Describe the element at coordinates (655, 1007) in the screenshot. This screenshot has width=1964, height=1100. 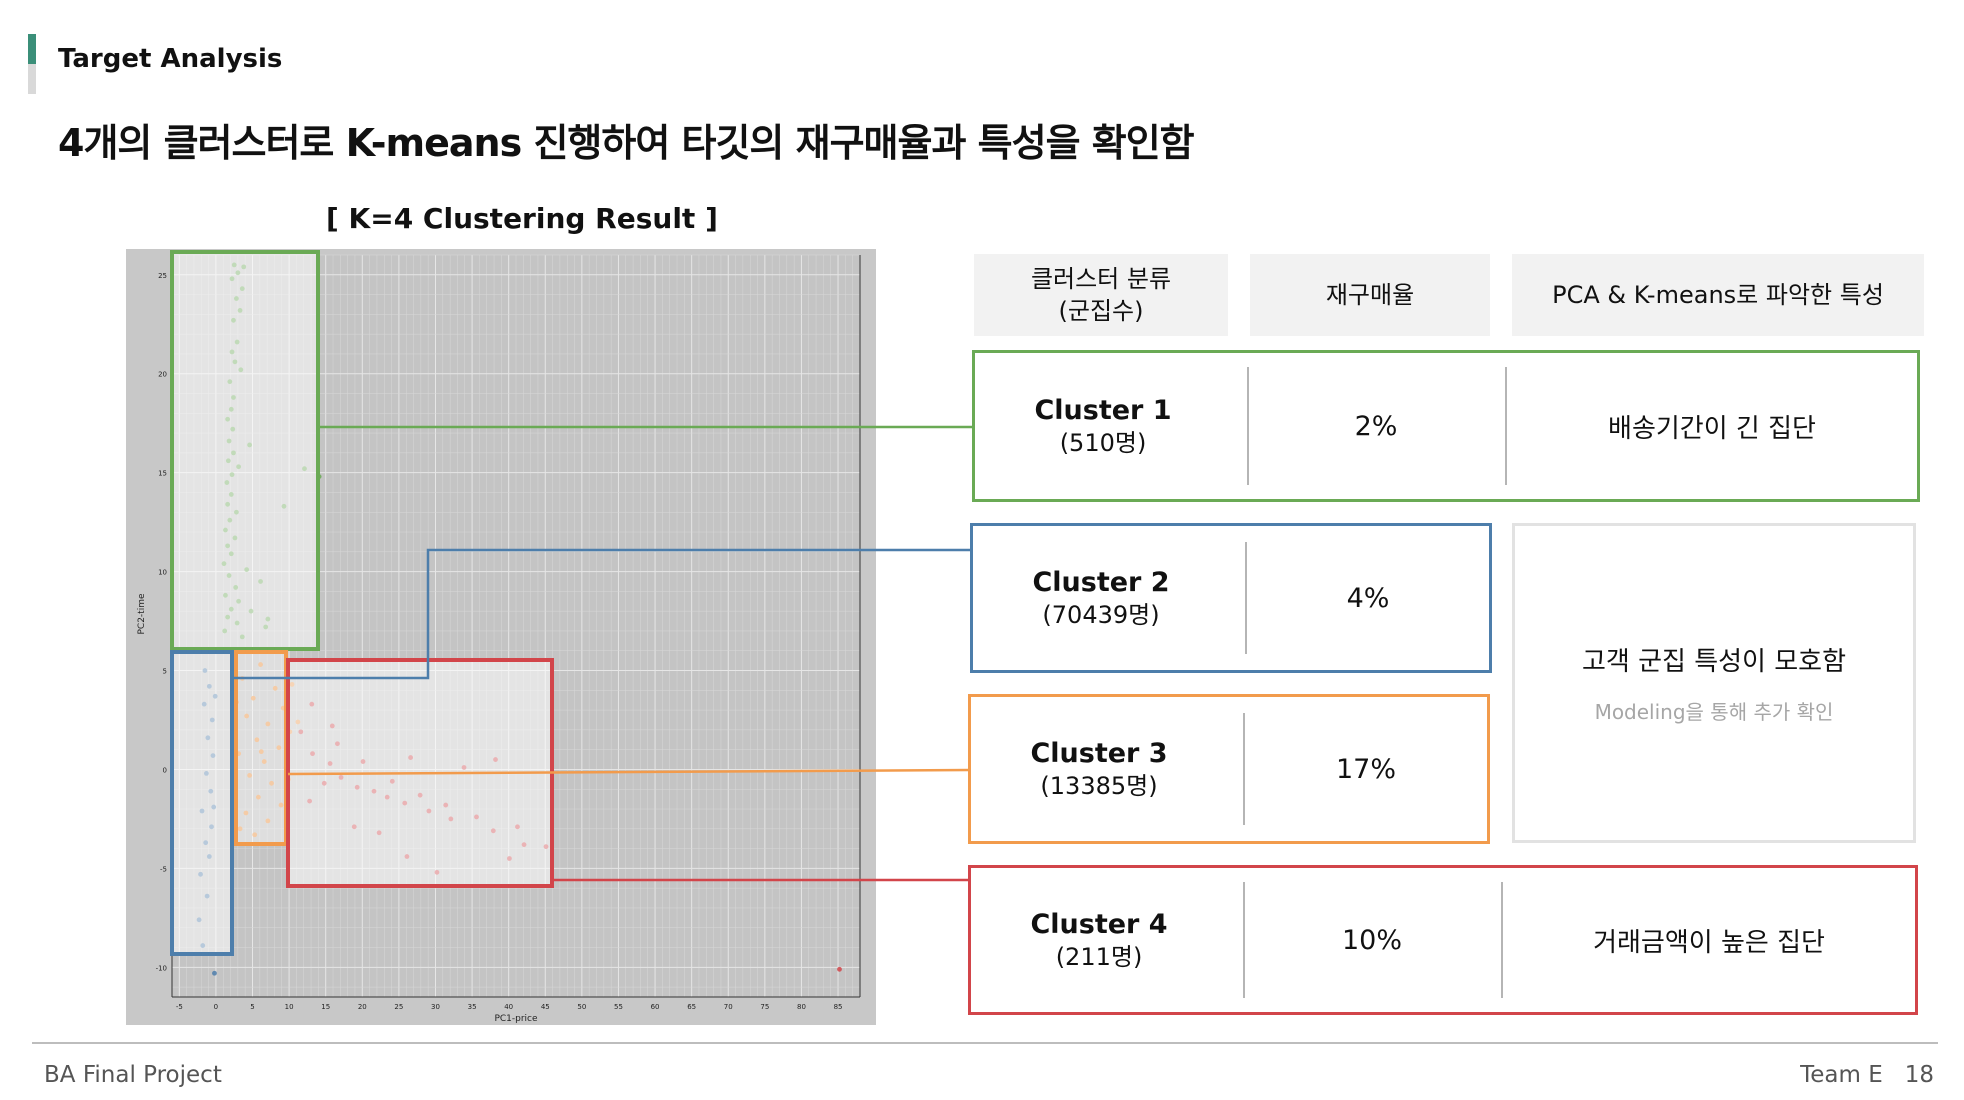
I see `x-tick-label: 60` at that location.